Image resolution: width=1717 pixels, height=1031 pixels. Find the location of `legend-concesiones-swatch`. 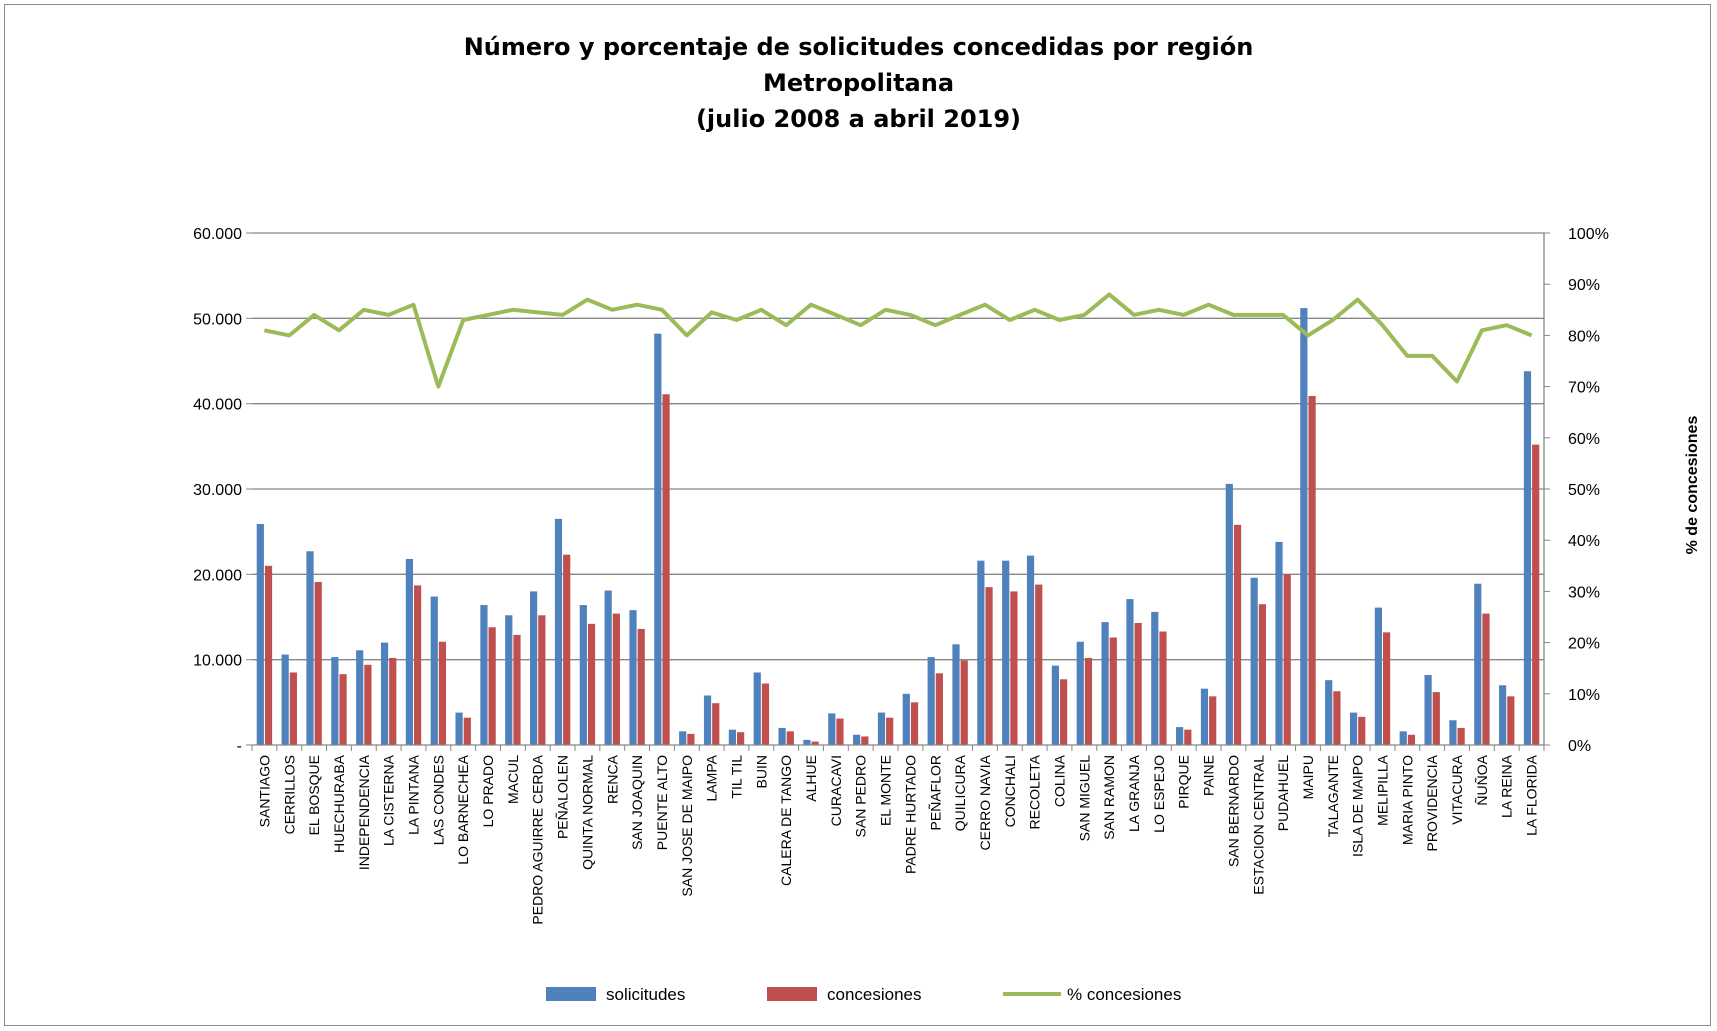

legend-concesiones-swatch is located at coordinates (792, 994).